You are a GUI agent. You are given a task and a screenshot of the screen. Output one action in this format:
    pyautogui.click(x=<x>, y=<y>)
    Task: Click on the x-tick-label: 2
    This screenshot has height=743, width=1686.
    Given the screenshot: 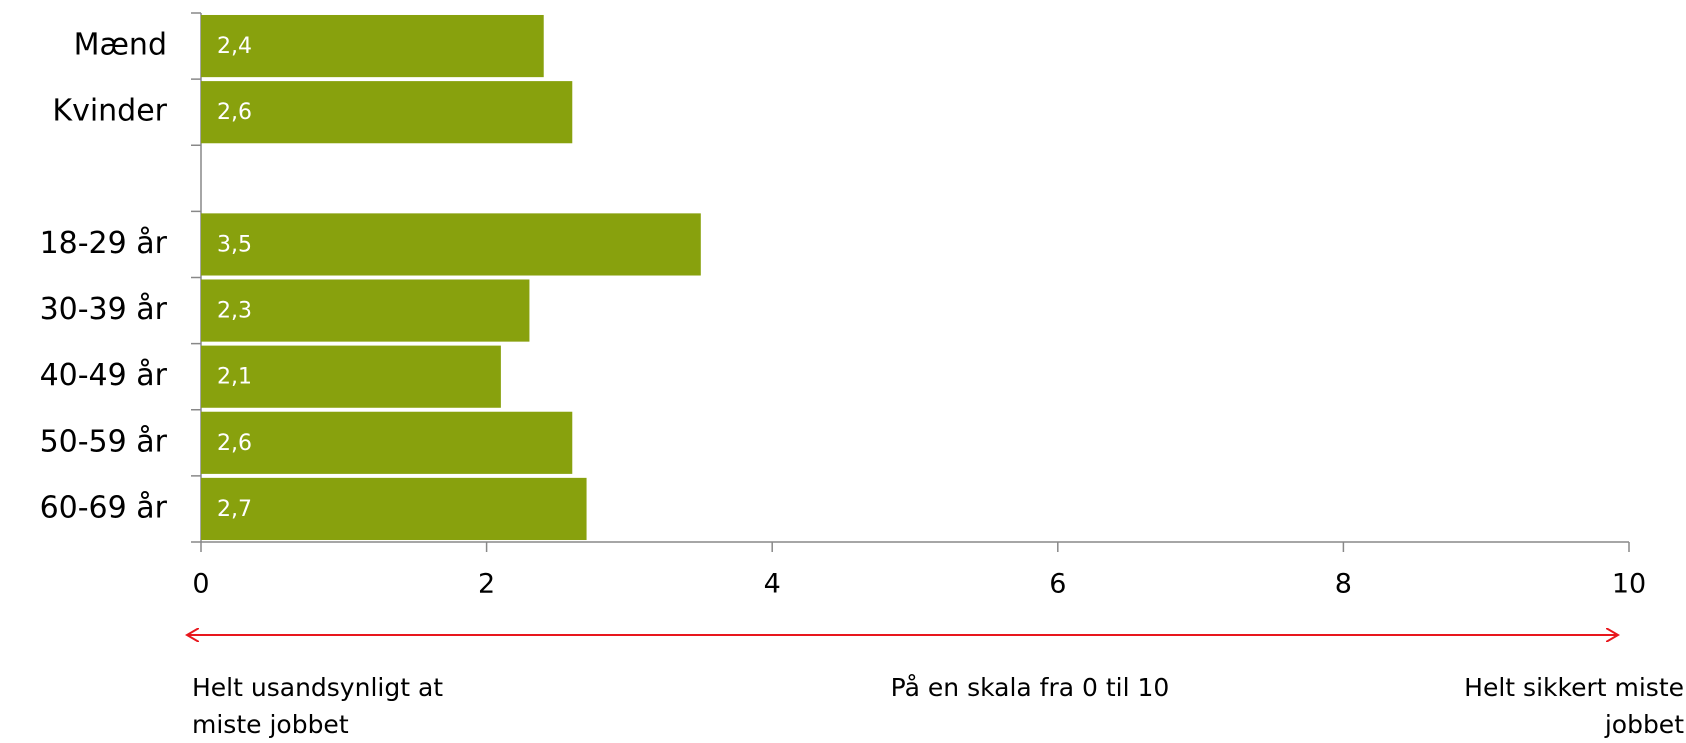 What is the action you would take?
    pyautogui.click(x=486, y=584)
    